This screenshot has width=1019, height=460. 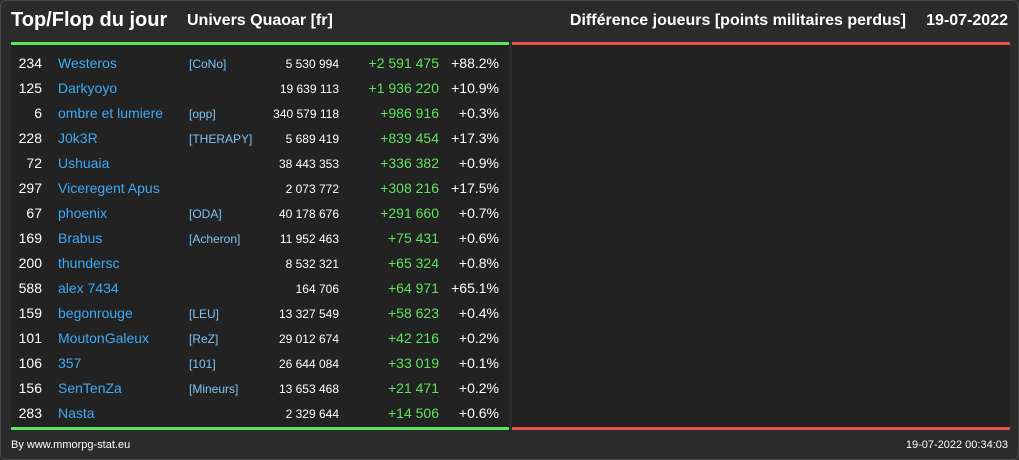 I want to click on player-rank: 588, so click(x=30, y=288).